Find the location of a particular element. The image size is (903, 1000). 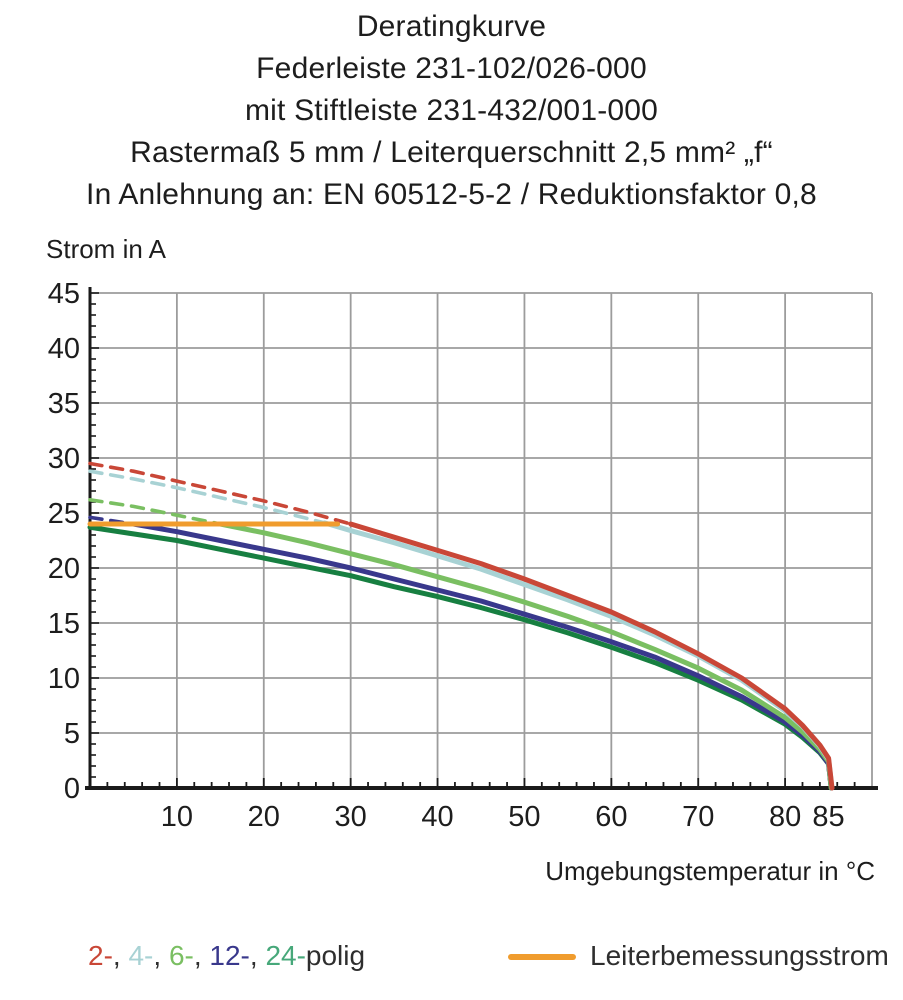

x-axis-title: Umgebungstemperatur in °C is located at coordinates (710, 871).